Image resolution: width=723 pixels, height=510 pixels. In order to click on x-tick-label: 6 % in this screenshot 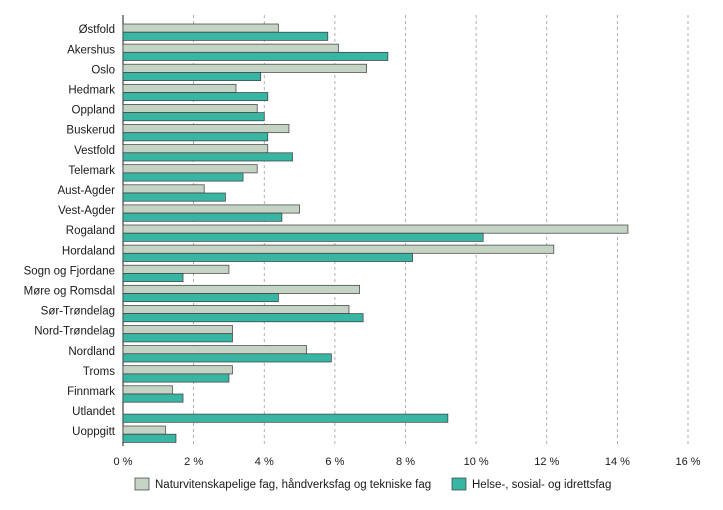, I will do `click(334, 462)`.